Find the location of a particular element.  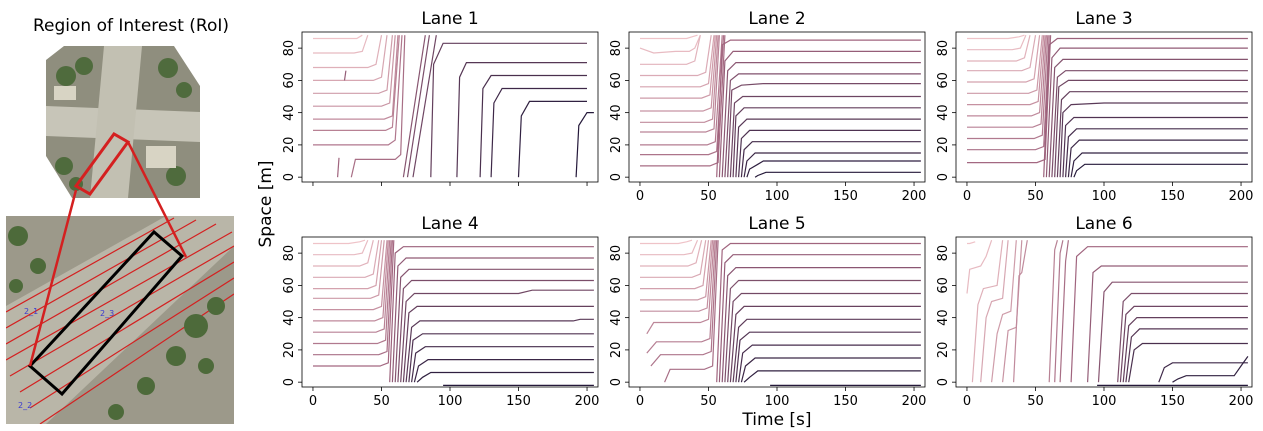

roi-title: Region of Interest (RoI) is located at coordinates (131, 26).